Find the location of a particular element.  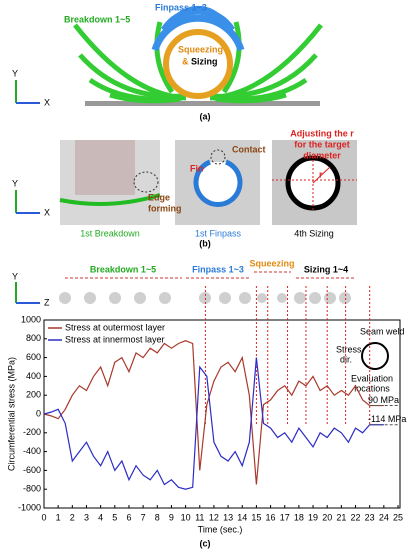

y-tick-label: 200 is located at coordinates (33, 395).